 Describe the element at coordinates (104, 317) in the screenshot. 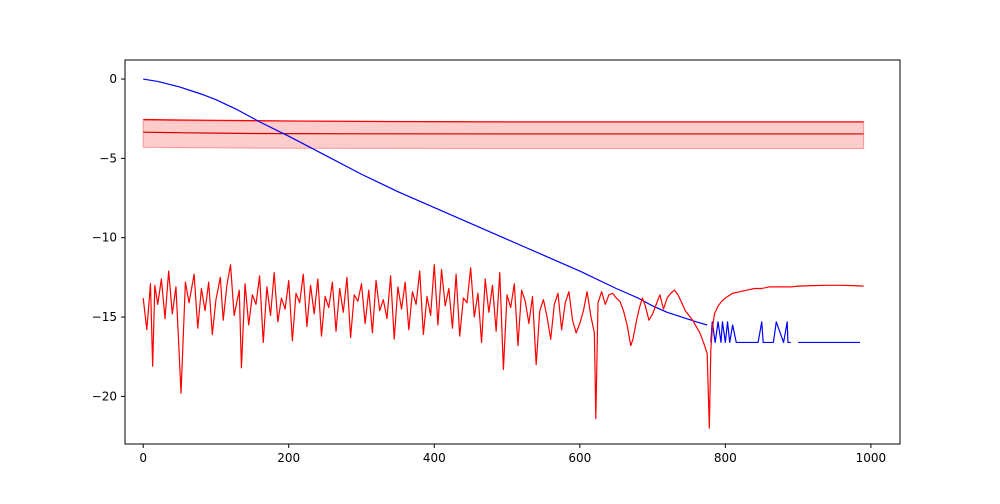

I see `y-tick-label: −15` at that location.